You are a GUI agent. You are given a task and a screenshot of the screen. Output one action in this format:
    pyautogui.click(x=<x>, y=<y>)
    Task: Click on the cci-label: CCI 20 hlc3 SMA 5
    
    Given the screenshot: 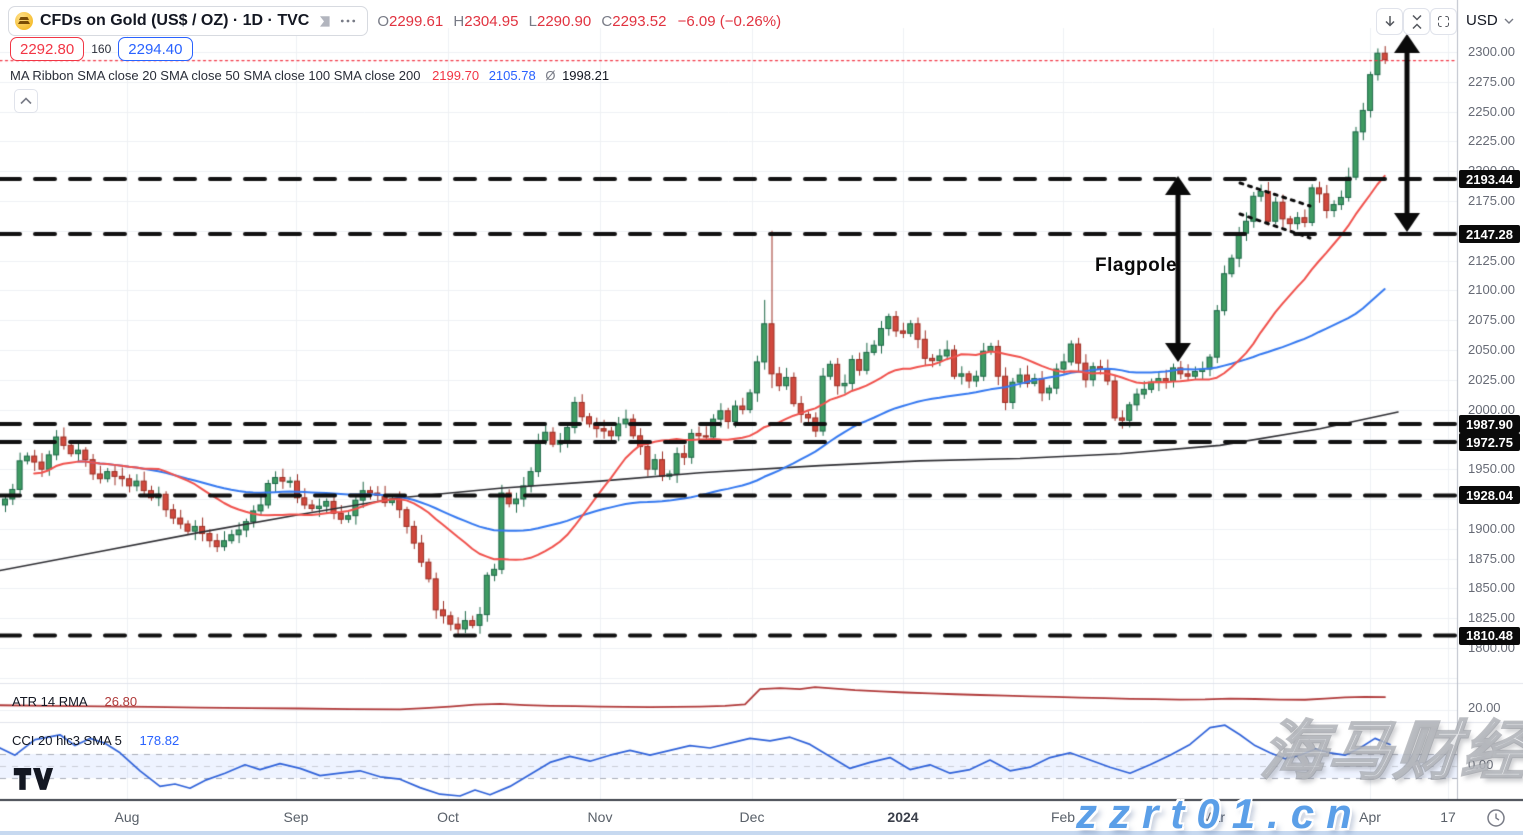 What is the action you would take?
    pyautogui.click(x=67, y=740)
    